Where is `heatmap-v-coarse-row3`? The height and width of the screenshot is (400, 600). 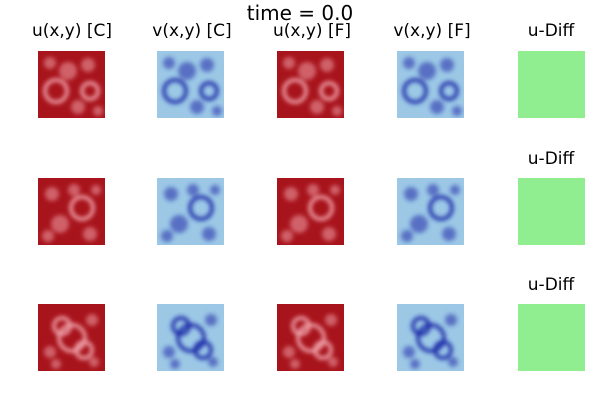 heatmap-v-coarse-row3 is located at coordinates (190, 337).